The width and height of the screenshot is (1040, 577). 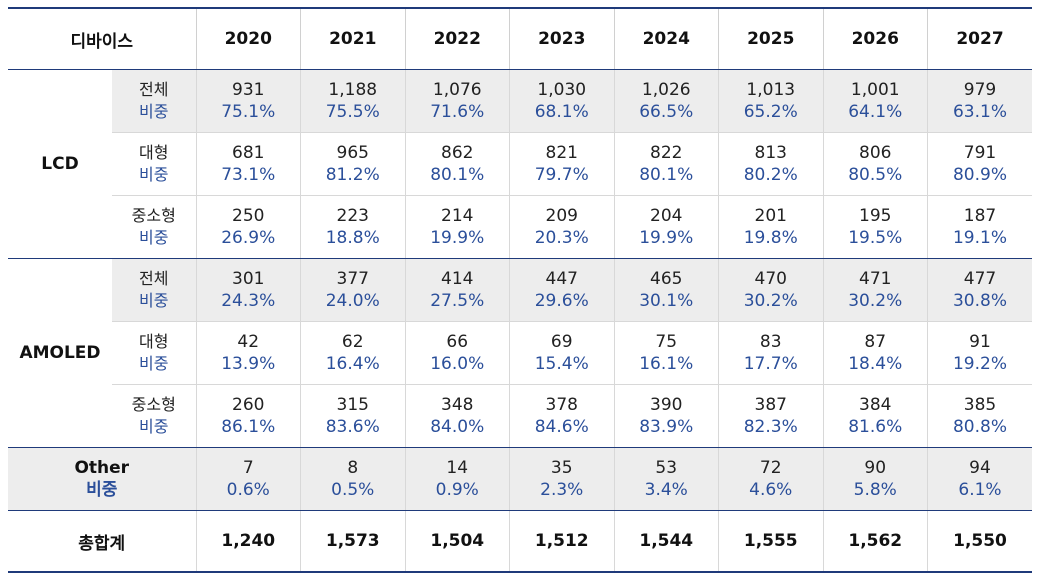 I want to click on amoled-category-label: AMOLED, so click(x=60, y=353).